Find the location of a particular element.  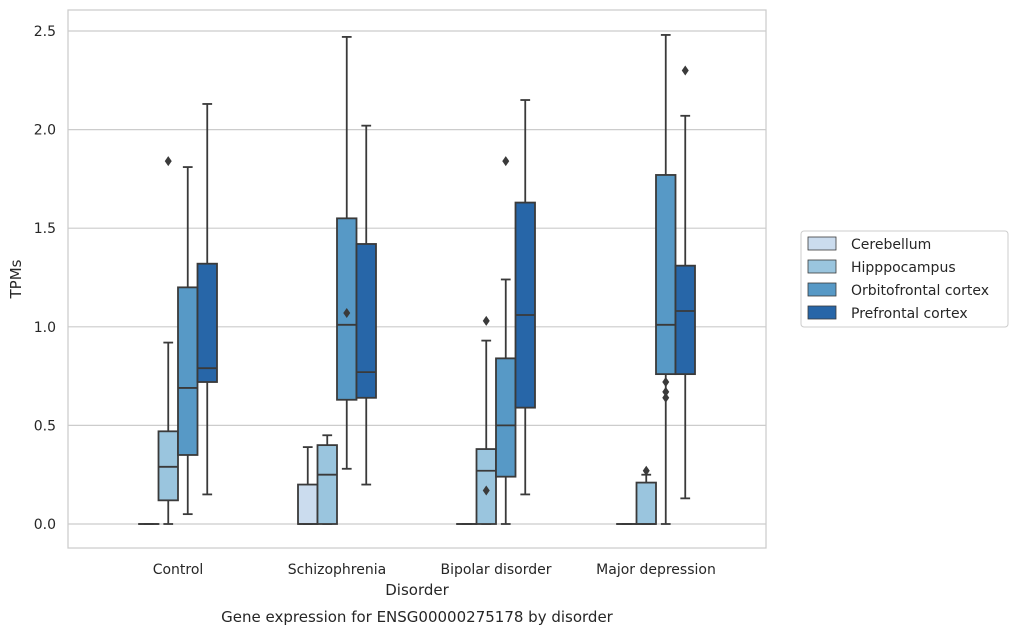

legend-label: Hipppocampus is located at coordinates (903, 268).